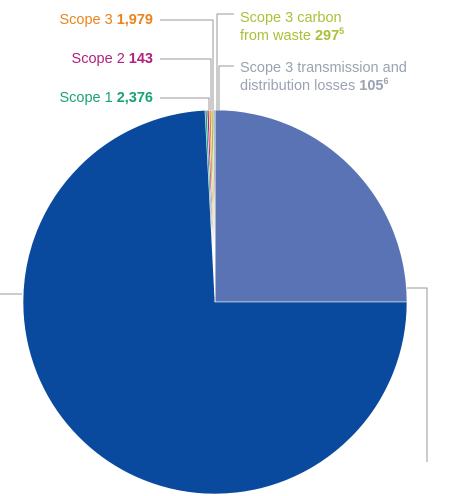  Describe the element at coordinates (298, 86) in the screenshot. I see `label-td-line2: distribution losses` at that location.